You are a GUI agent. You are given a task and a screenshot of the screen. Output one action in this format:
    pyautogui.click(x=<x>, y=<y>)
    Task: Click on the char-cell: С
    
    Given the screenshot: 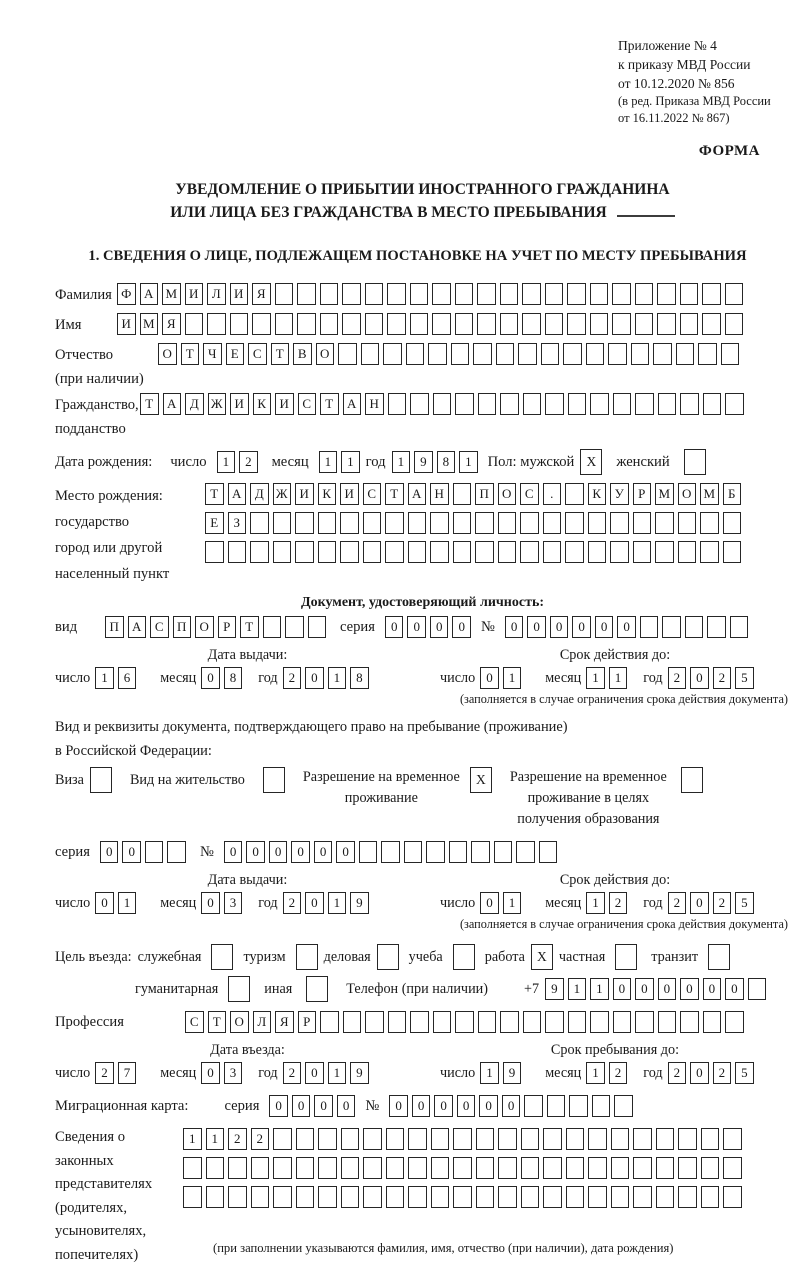 What is the action you would take?
    pyautogui.click(x=306, y=404)
    